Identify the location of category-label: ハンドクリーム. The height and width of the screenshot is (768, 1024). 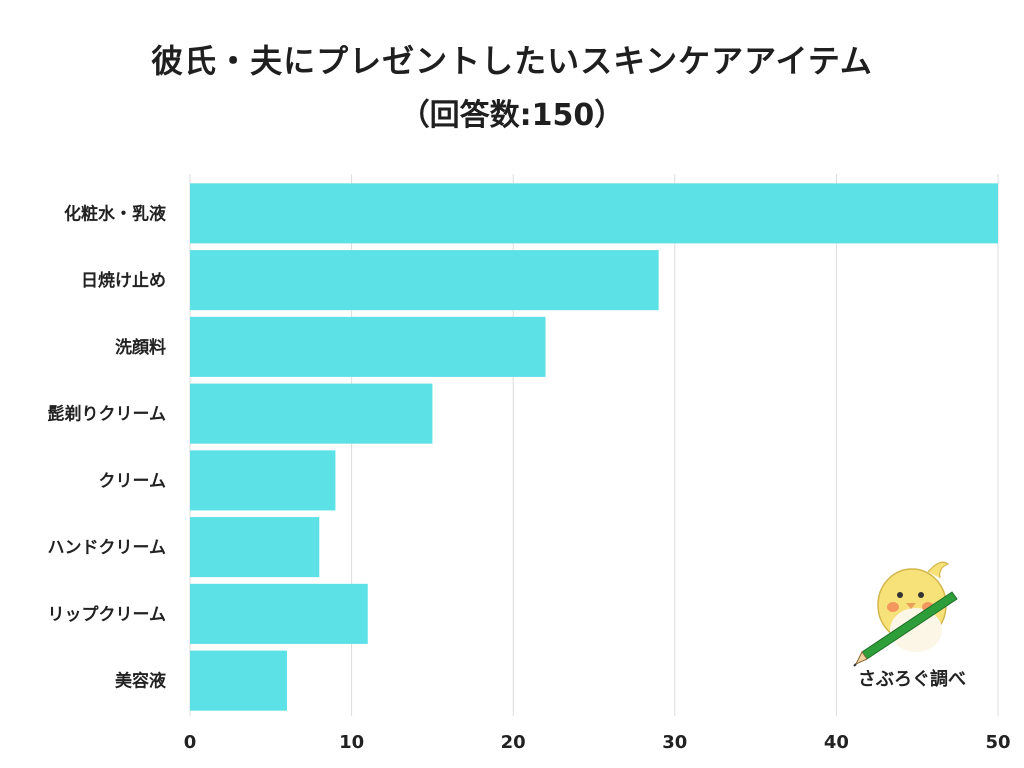
(107, 548).